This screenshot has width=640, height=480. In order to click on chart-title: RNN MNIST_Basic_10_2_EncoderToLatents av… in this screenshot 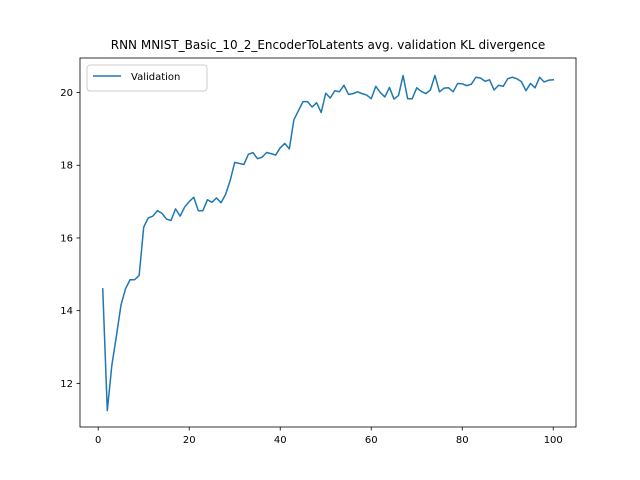, I will do `click(328, 45)`.